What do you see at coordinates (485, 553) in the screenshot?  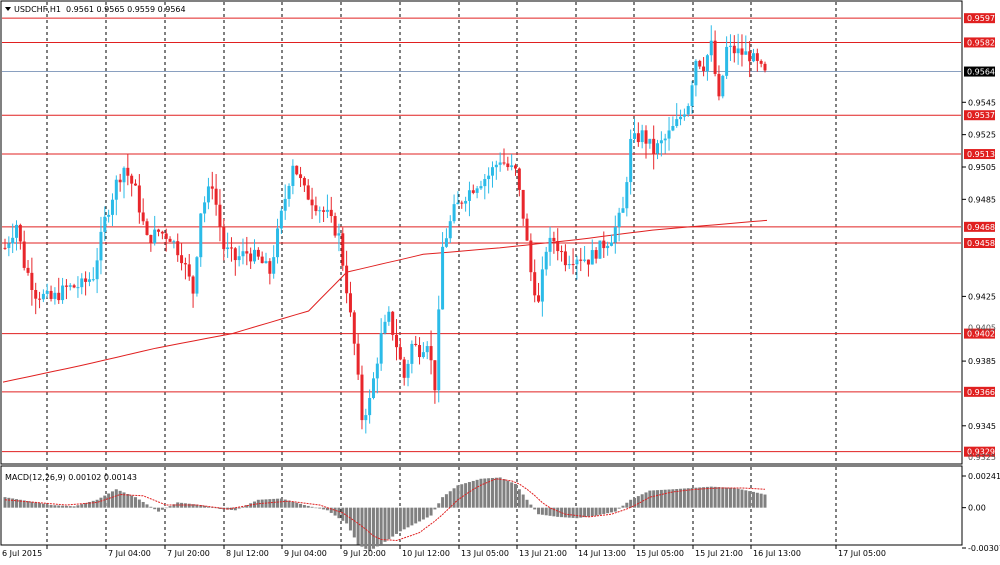 I see `time-tick-label: 13 Jul 05:00` at bounding box center [485, 553].